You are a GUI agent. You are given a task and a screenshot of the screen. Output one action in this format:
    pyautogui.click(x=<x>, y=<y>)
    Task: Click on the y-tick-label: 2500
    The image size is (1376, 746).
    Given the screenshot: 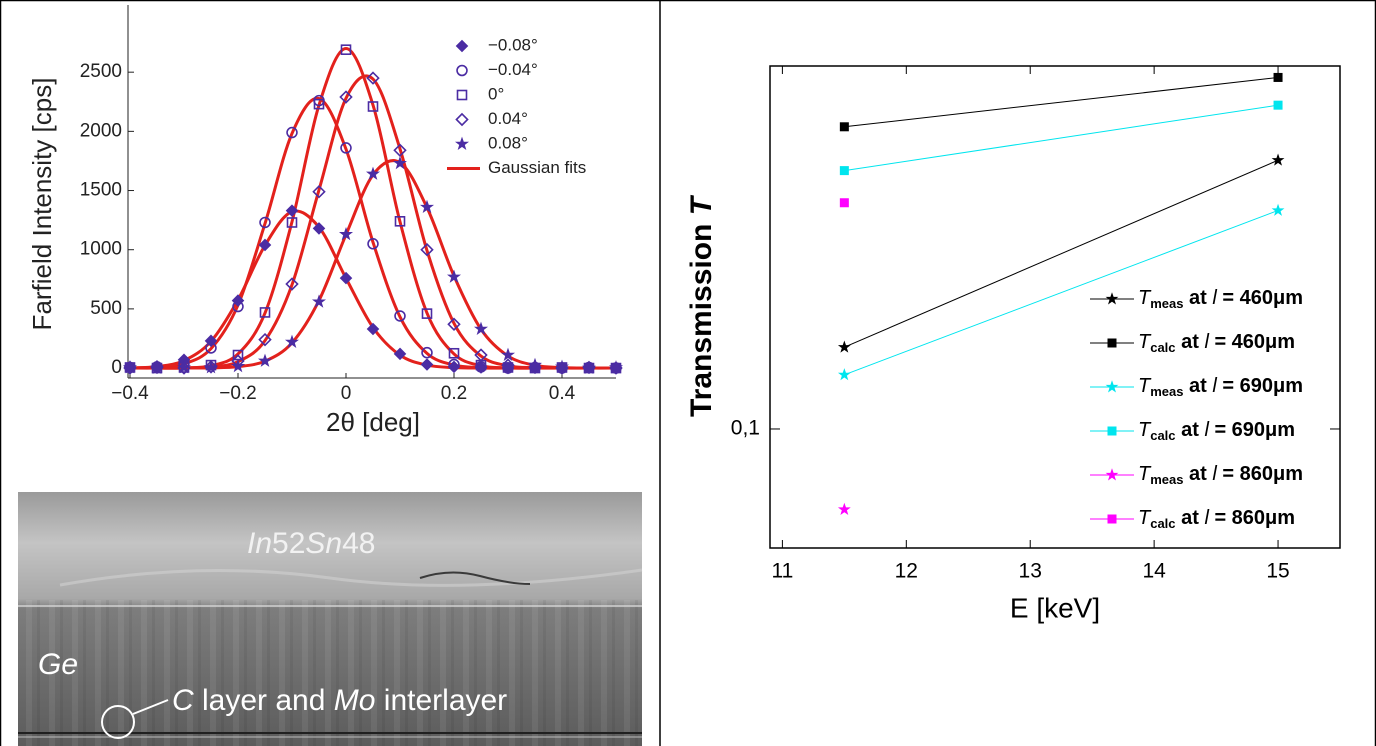 What is the action you would take?
    pyautogui.click(x=101, y=71)
    